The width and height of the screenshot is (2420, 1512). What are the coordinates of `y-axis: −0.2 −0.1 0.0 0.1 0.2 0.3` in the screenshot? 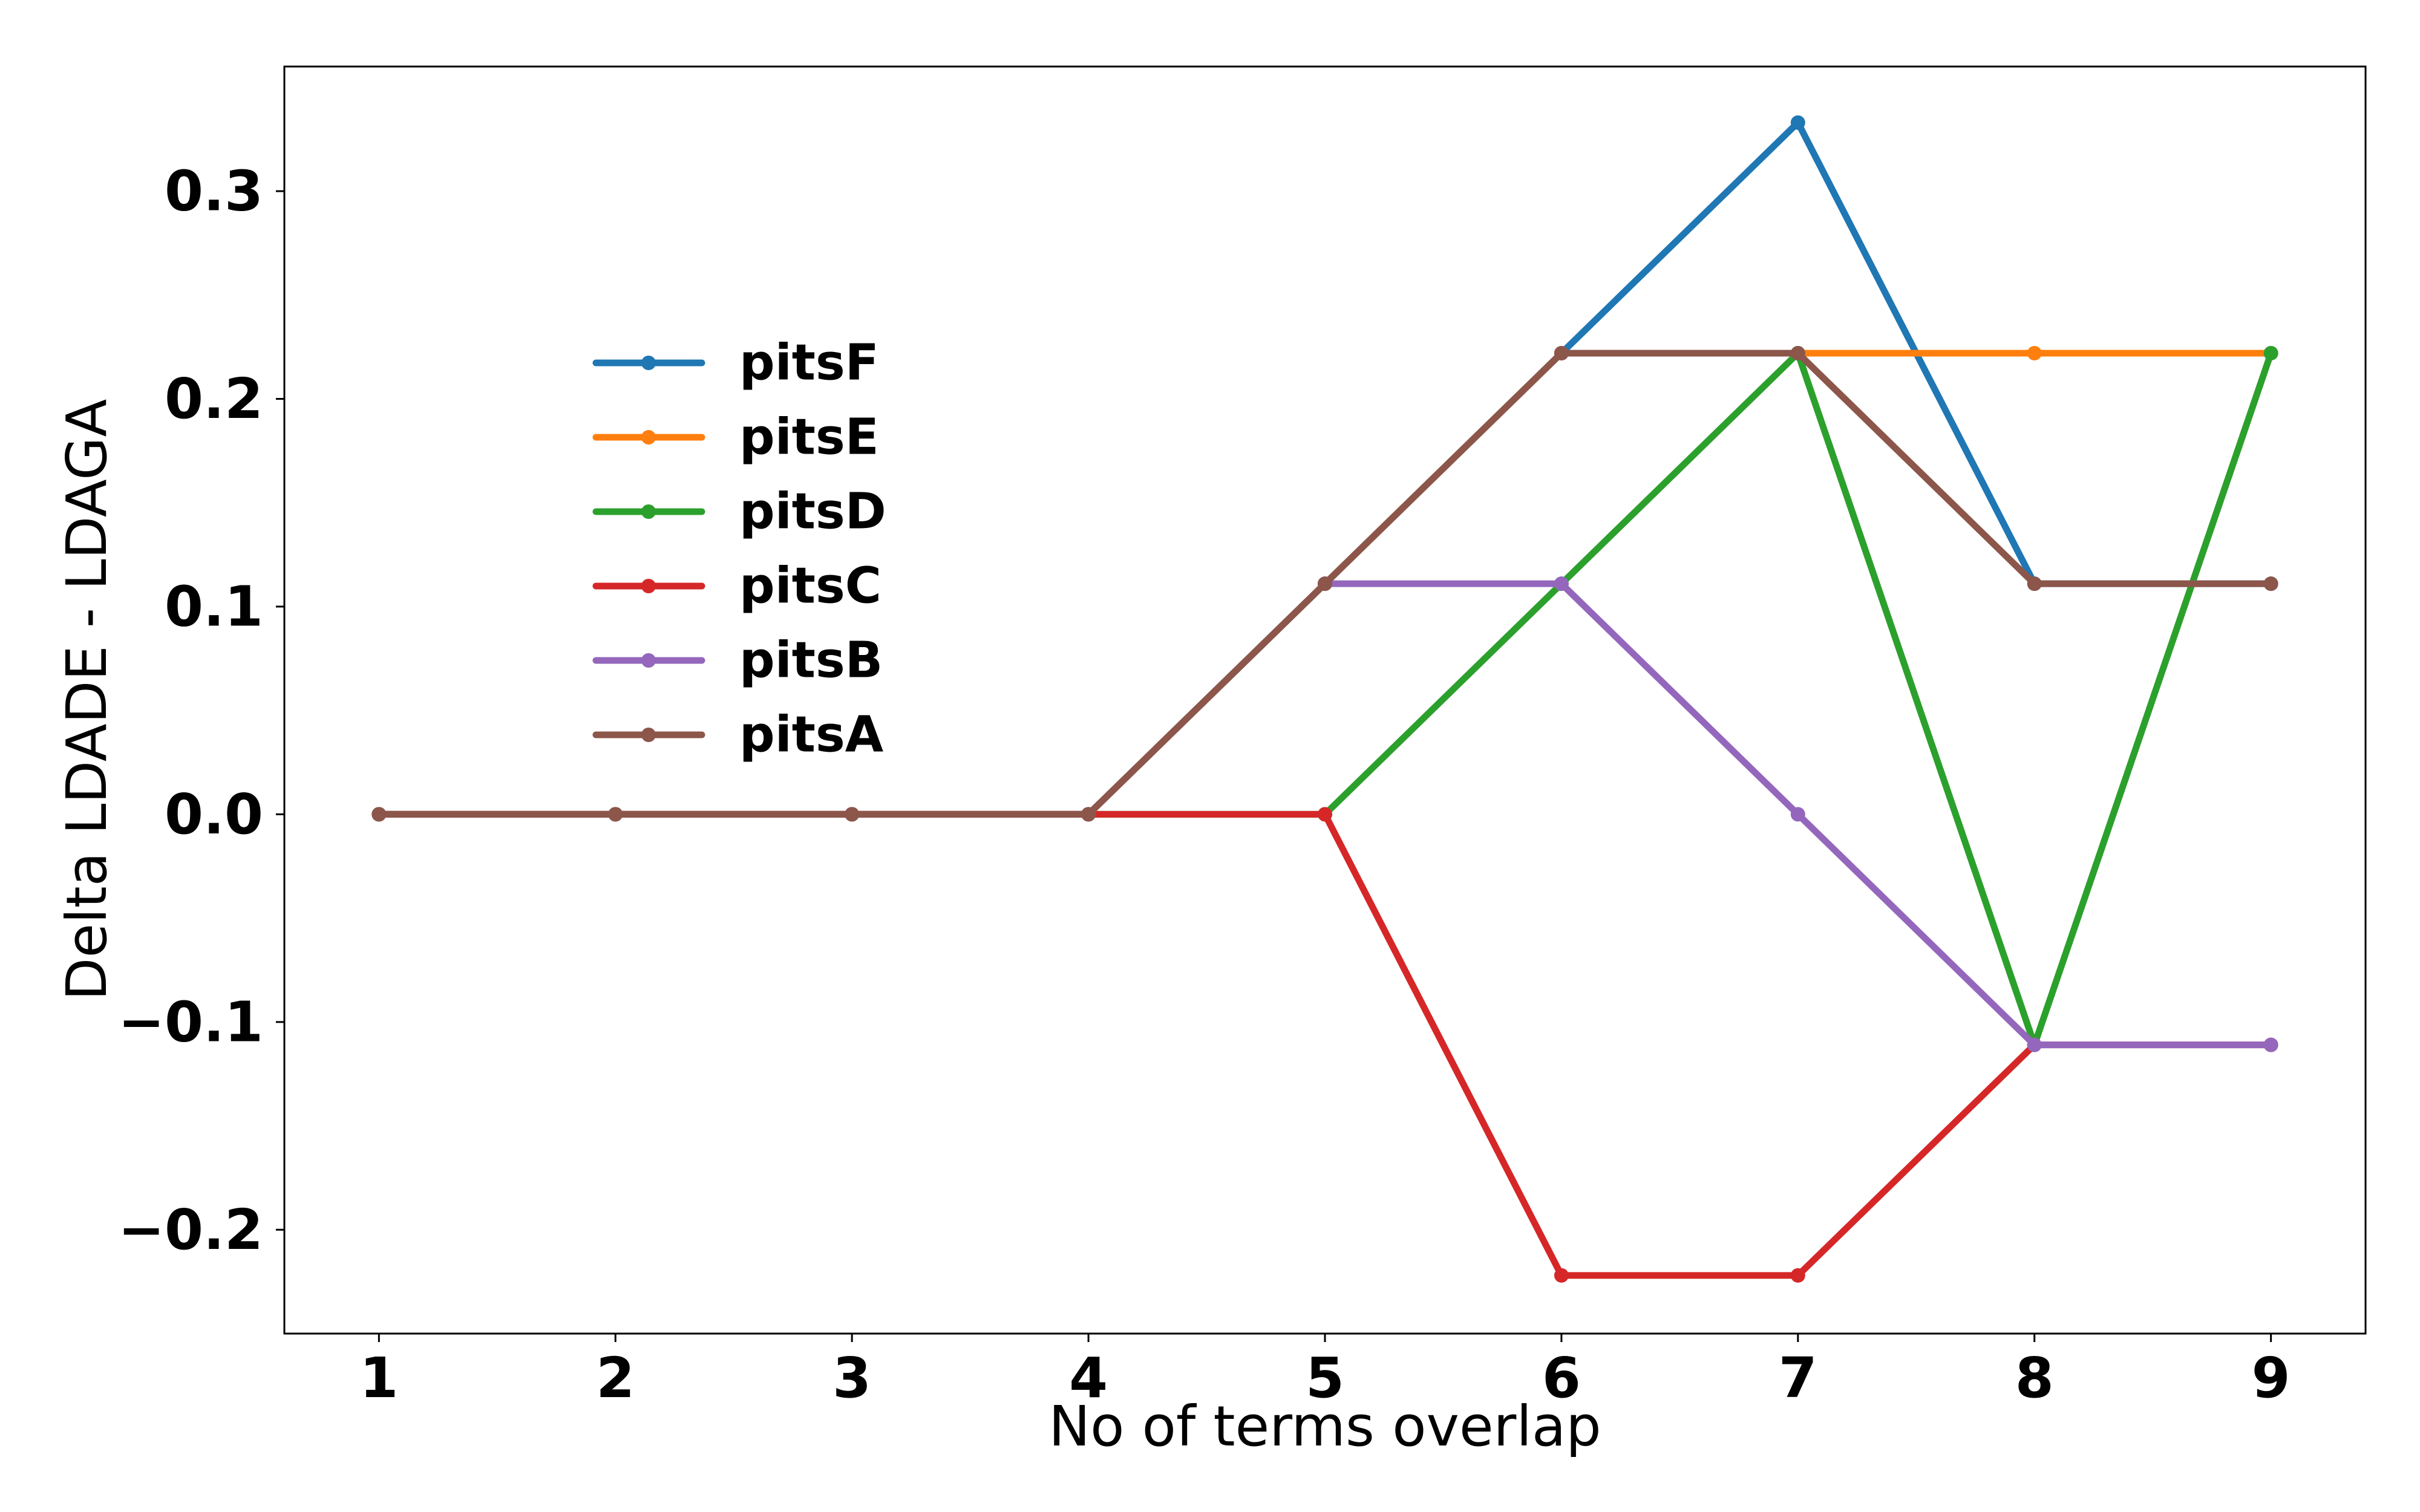 It's located at (201, 710).